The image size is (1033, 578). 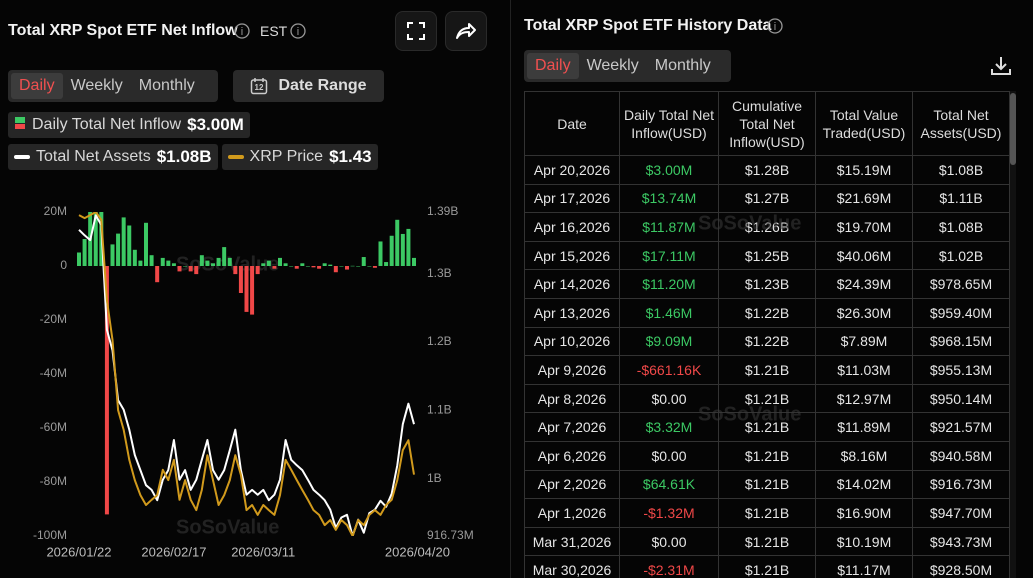 I want to click on table-cell: $1.11B, so click(x=961, y=198).